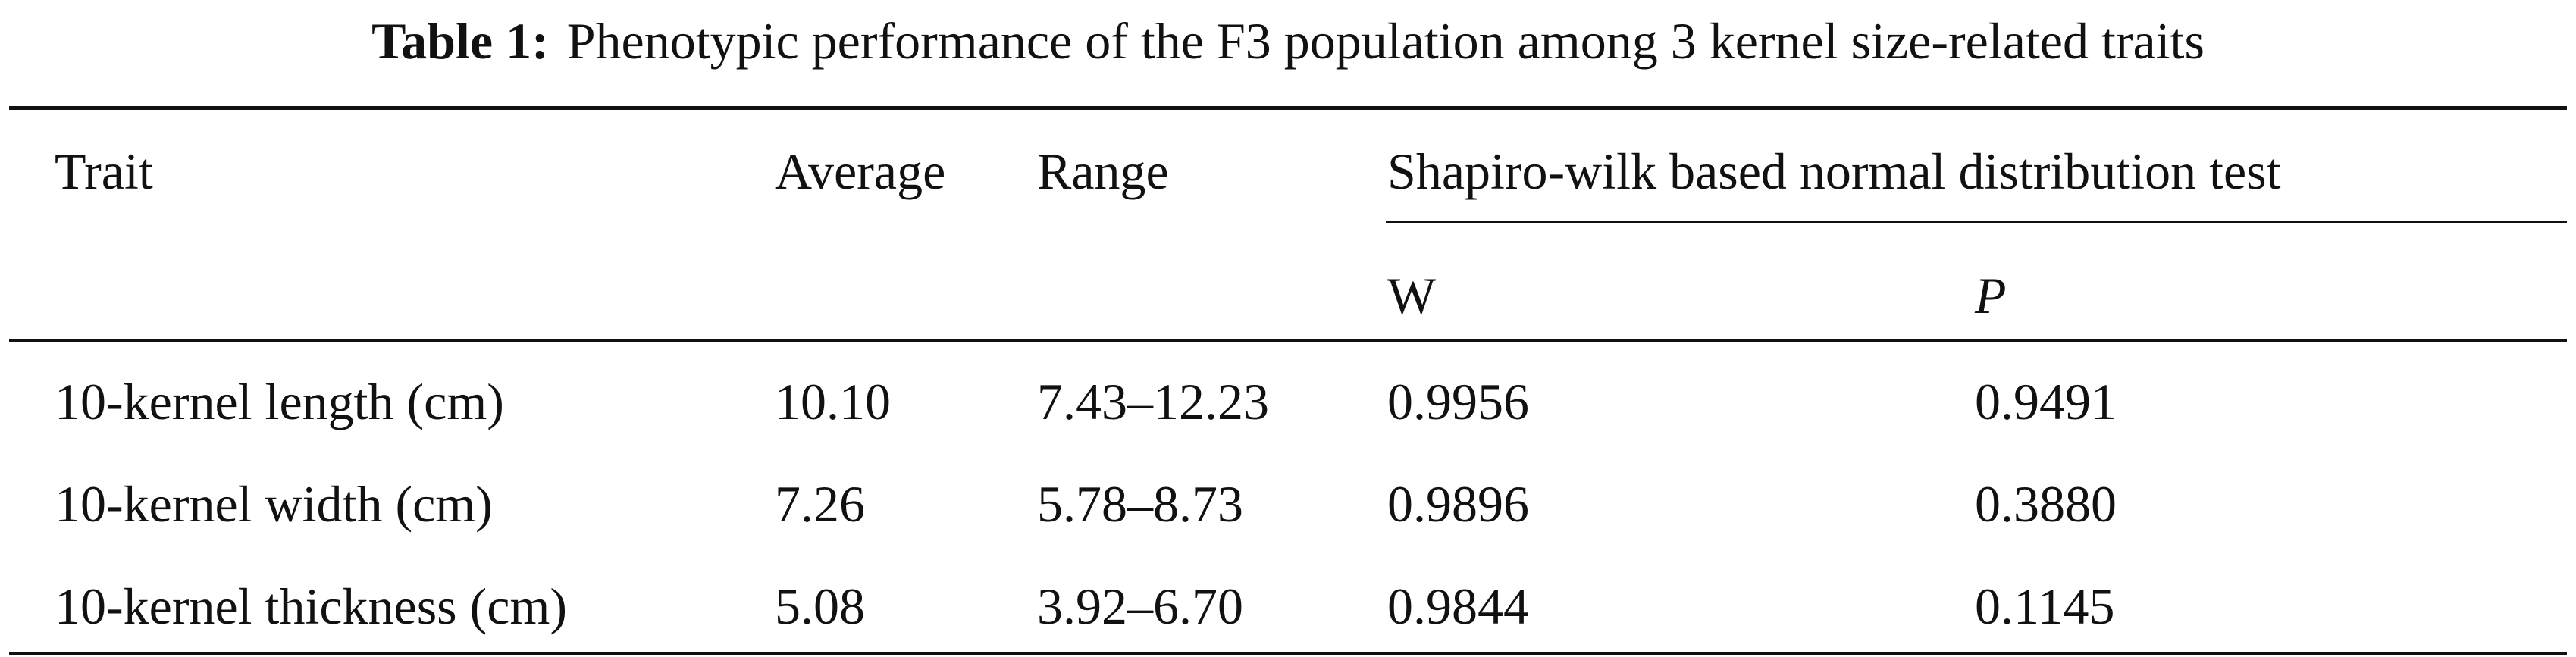 The width and height of the screenshot is (2576, 657). What do you see at coordinates (1458, 504) in the screenshot?
I see `row-2-w: 0.9896` at bounding box center [1458, 504].